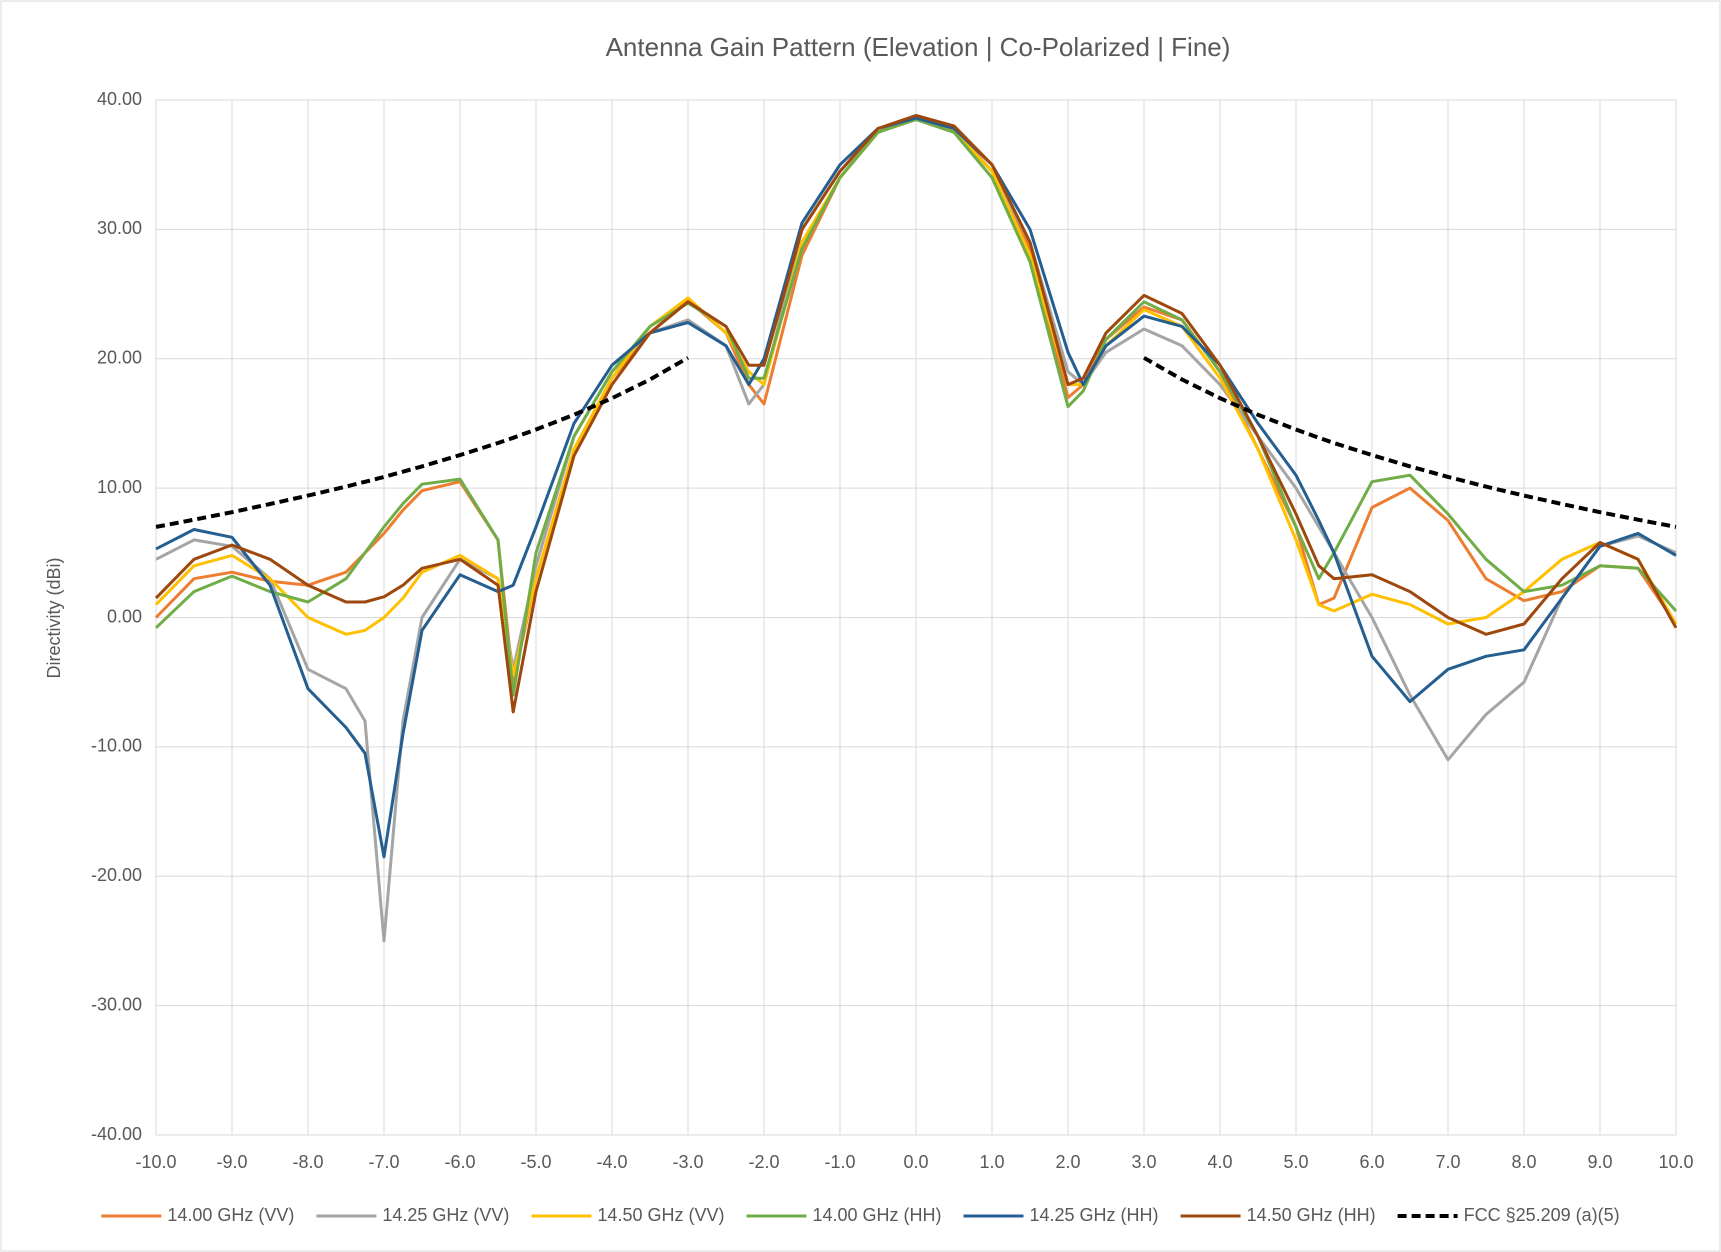 The width and height of the screenshot is (1721, 1252). Describe the element at coordinates (119, 99) in the screenshot. I see `y-tick-label: 40.00` at that location.